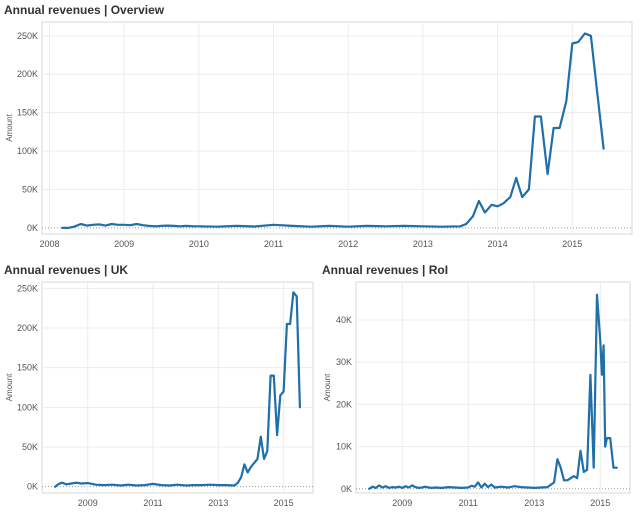 The image size is (640, 513). I want to click on y-tick-label: 20K, so click(344, 404).